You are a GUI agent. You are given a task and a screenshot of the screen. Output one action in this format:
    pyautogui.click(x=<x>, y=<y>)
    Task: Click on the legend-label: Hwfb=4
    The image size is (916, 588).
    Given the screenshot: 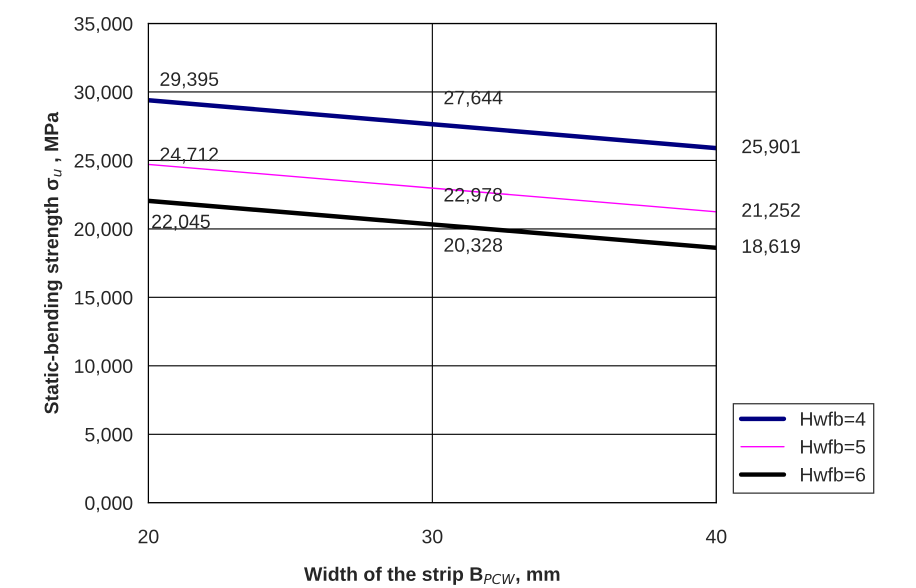 What is the action you would take?
    pyautogui.click(x=833, y=419)
    